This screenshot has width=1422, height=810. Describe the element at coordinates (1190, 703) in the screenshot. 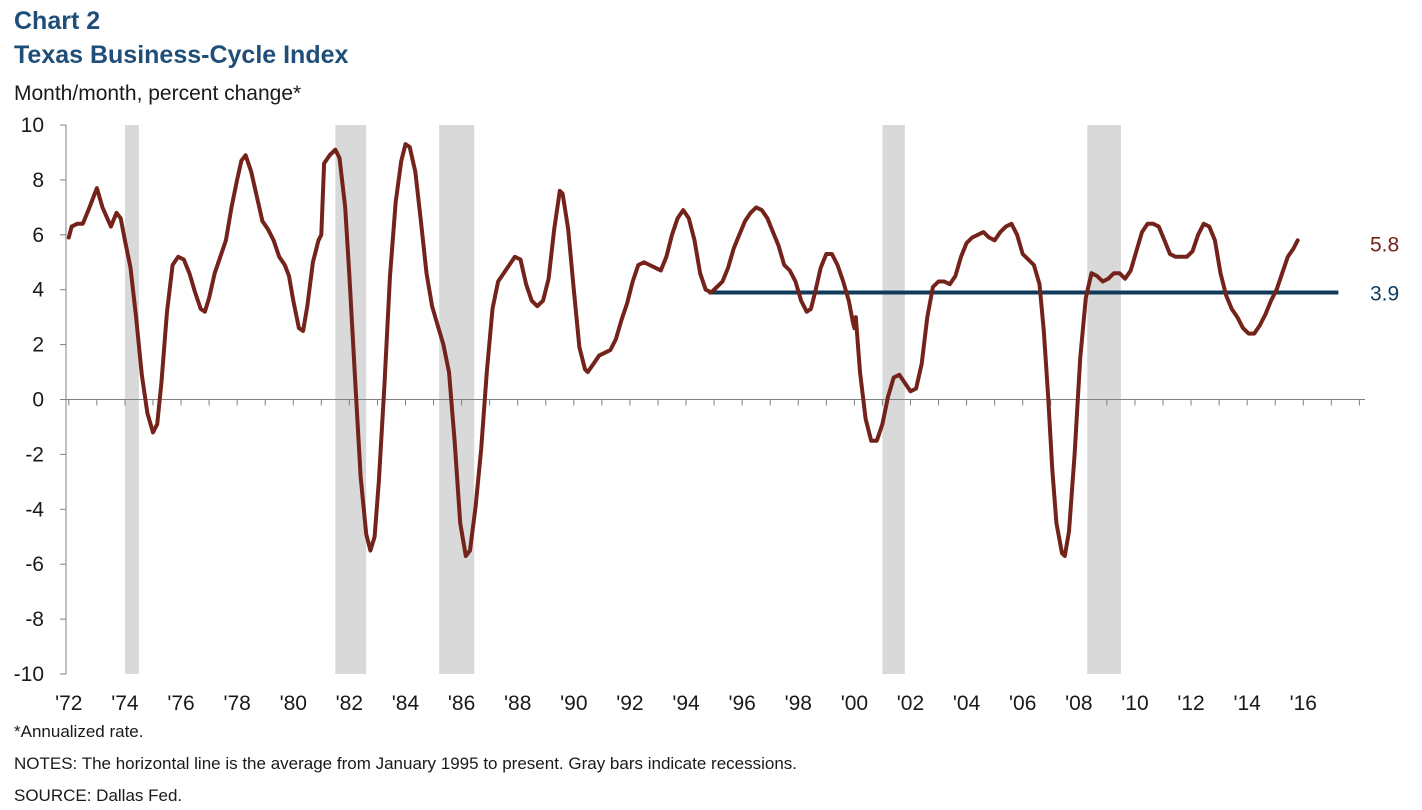

I see `x-tick-label: '12` at that location.